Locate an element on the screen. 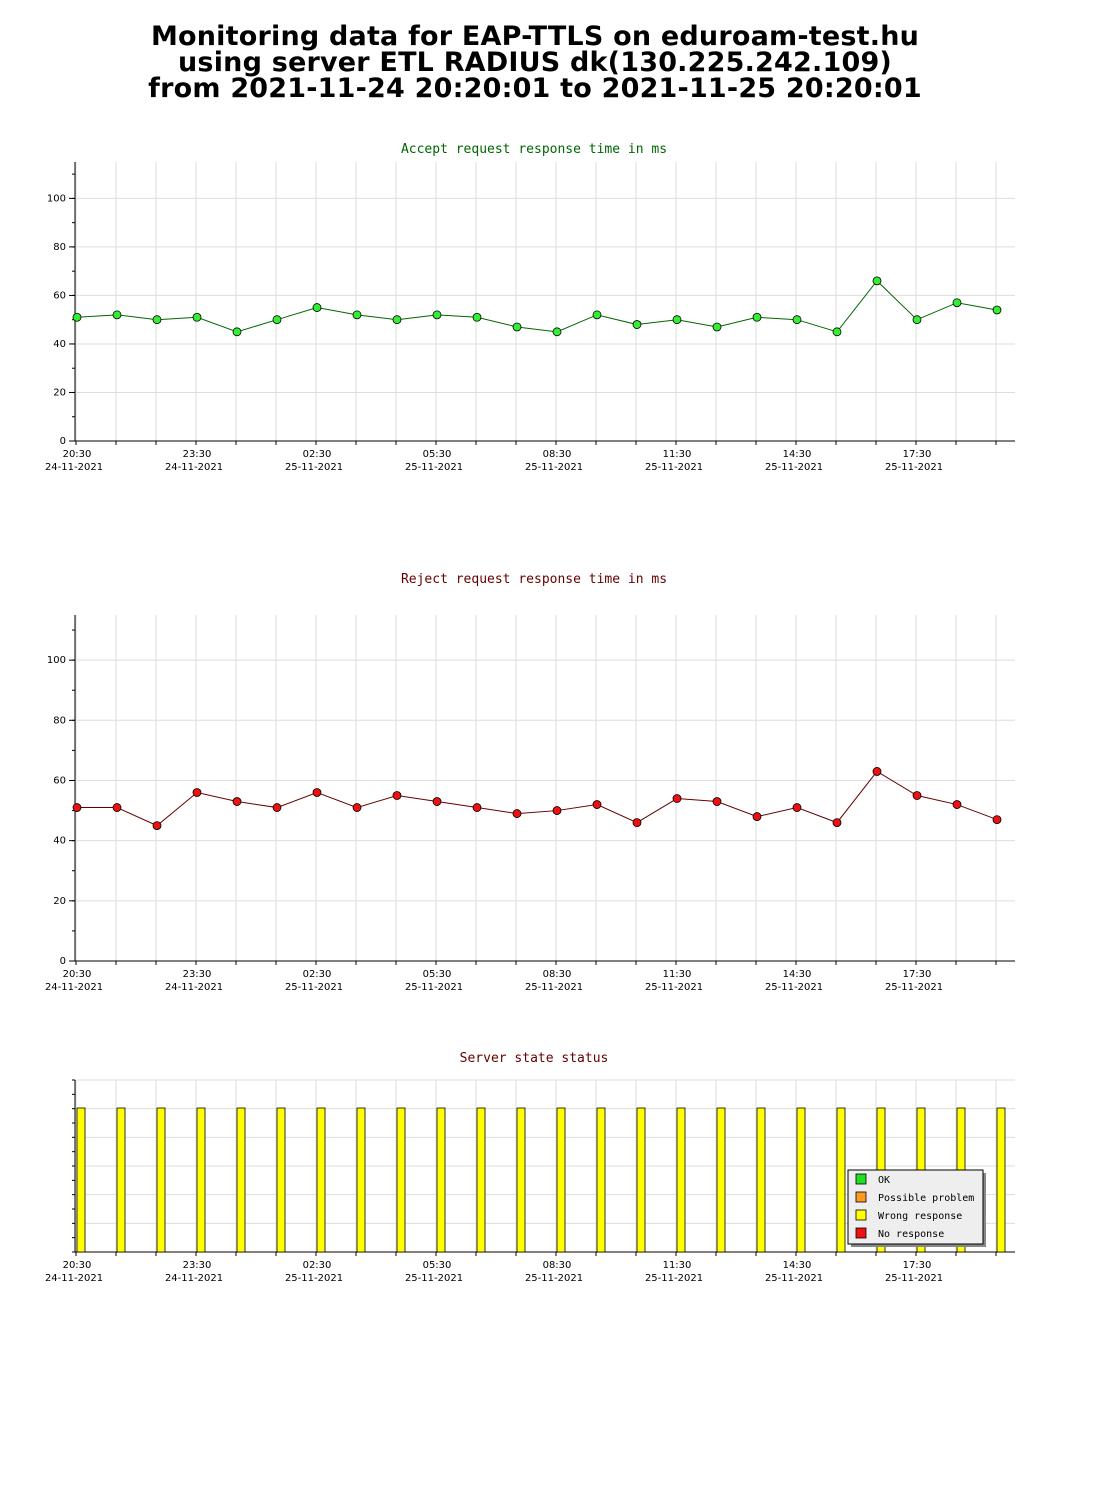 The image size is (1100, 1500). legend-label: Wrong response is located at coordinates (920, 1216).